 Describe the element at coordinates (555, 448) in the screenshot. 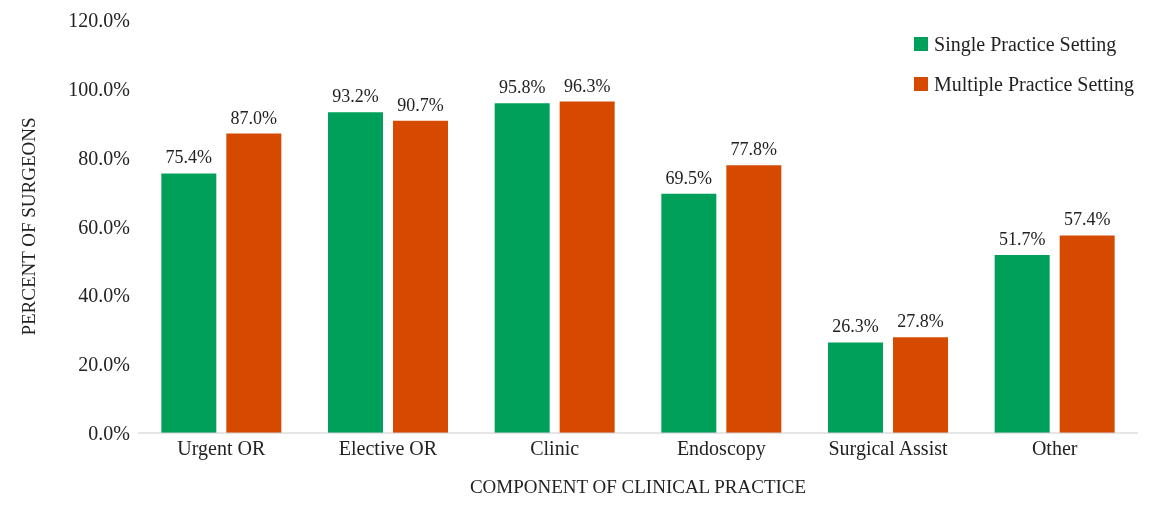

I see `x-tick-label: Clinic` at that location.